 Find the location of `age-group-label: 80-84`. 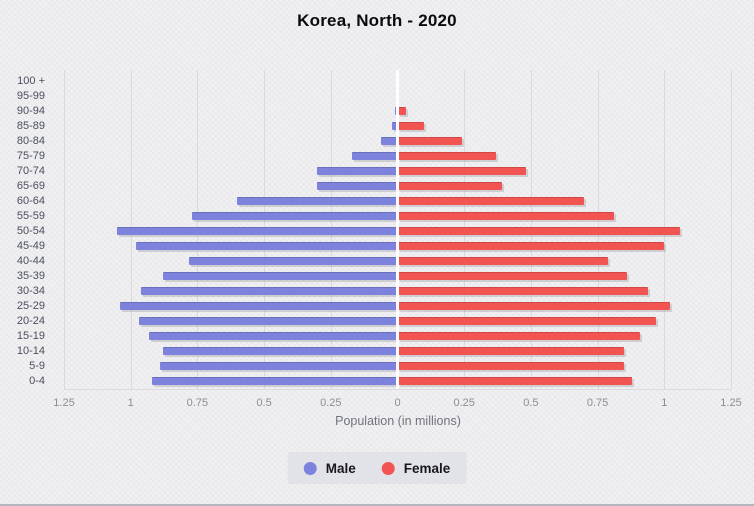

age-group-label: 80-84 is located at coordinates (30, 140).